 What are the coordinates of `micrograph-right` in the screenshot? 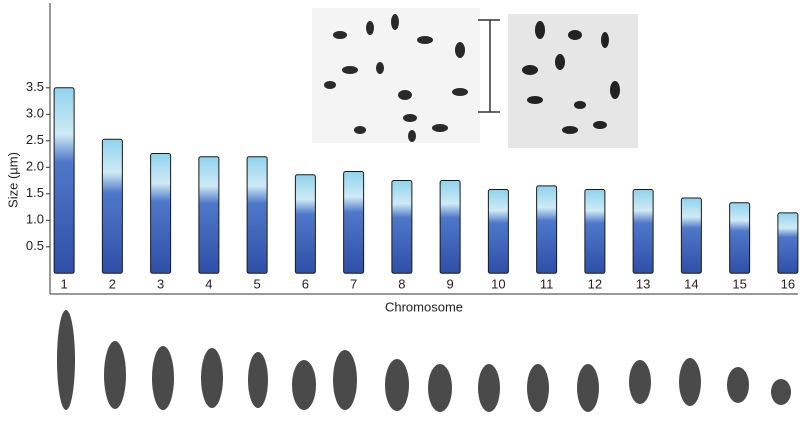 It's located at (573, 81).